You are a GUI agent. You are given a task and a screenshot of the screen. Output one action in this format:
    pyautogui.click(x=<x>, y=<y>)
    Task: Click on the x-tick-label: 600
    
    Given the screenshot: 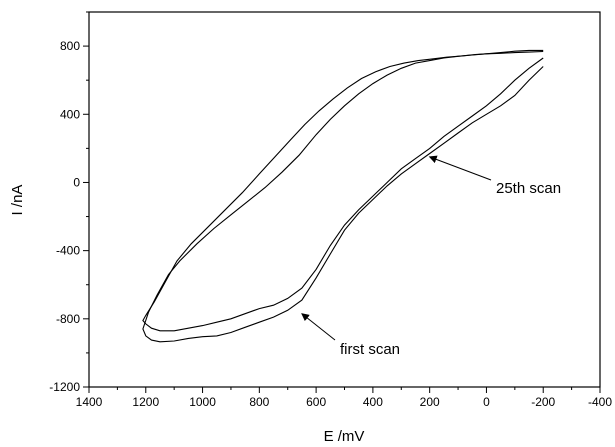 What is the action you would take?
    pyautogui.click(x=316, y=402)
    